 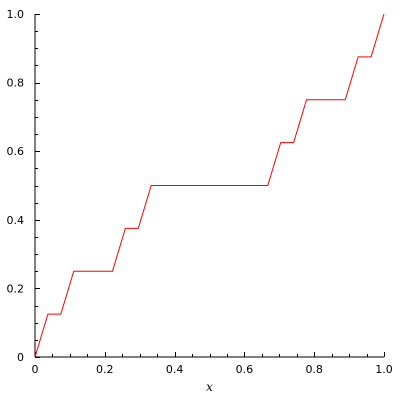 What do you see at coordinates (384, 369) in the screenshot?
I see `x-tick-label: 1.0` at bounding box center [384, 369].